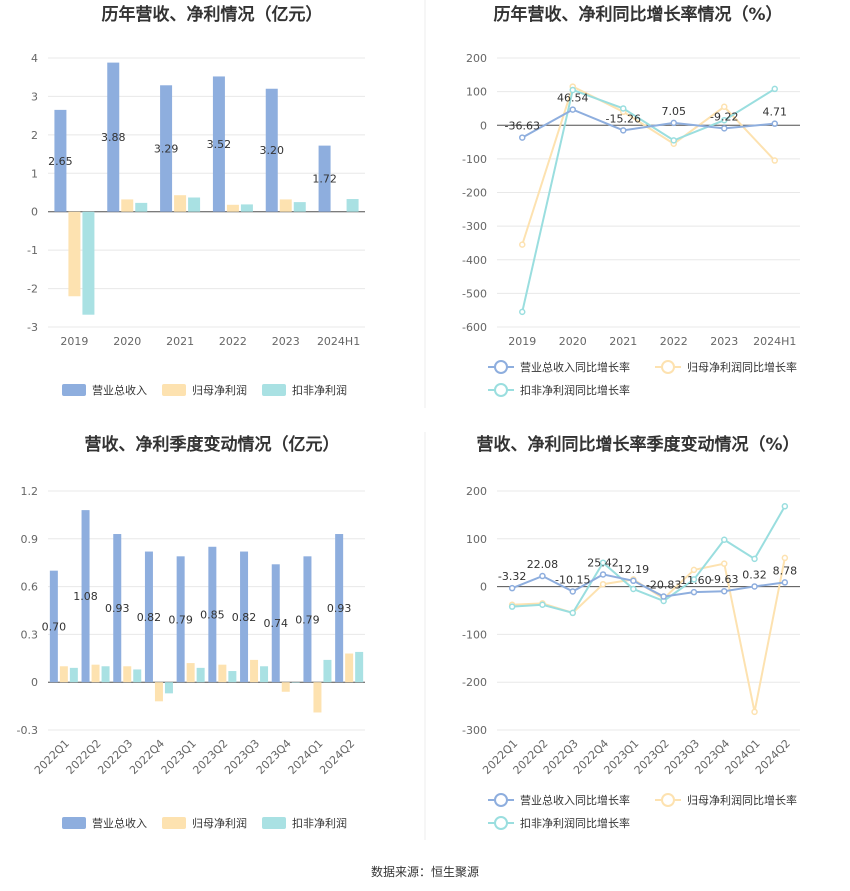 This screenshot has height=891, width=850. Describe the element at coordinates (117, 608) in the screenshot. I see `data-label: 0.93` at that location.